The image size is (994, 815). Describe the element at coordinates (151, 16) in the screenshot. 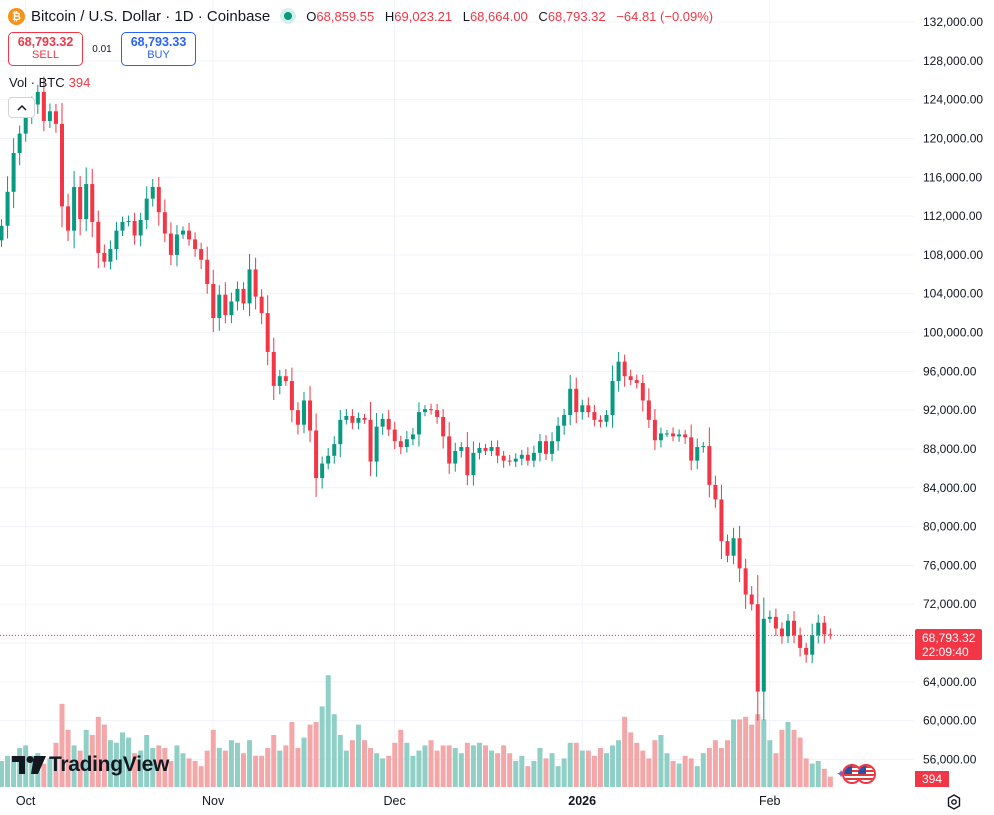

I see `symbol-title: Bitcoin / U.S. Dollar · 1D · Coinbase` at that location.